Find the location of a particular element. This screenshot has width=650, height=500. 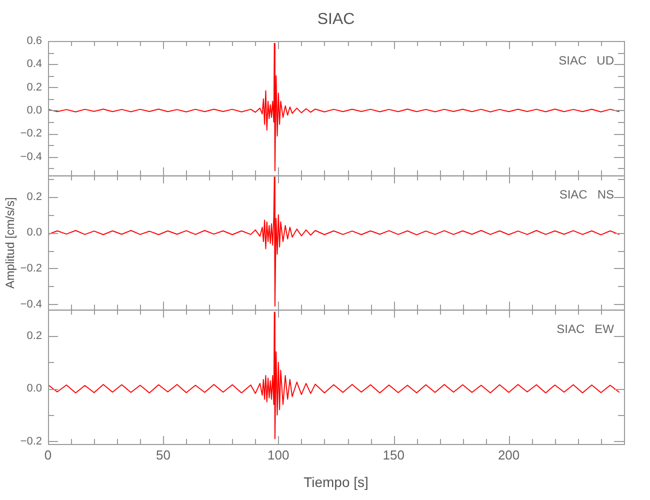

annotation: SIAC NS is located at coordinates (586, 195).